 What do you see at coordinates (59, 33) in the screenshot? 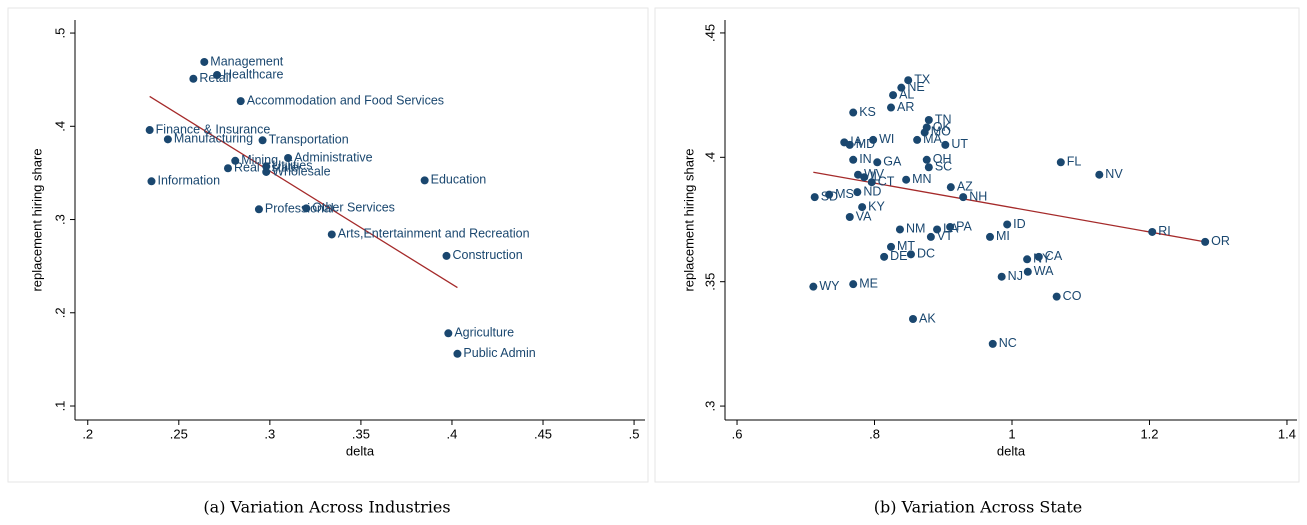
I see `y-tick-label: .5` at bounding box center [59, 33].